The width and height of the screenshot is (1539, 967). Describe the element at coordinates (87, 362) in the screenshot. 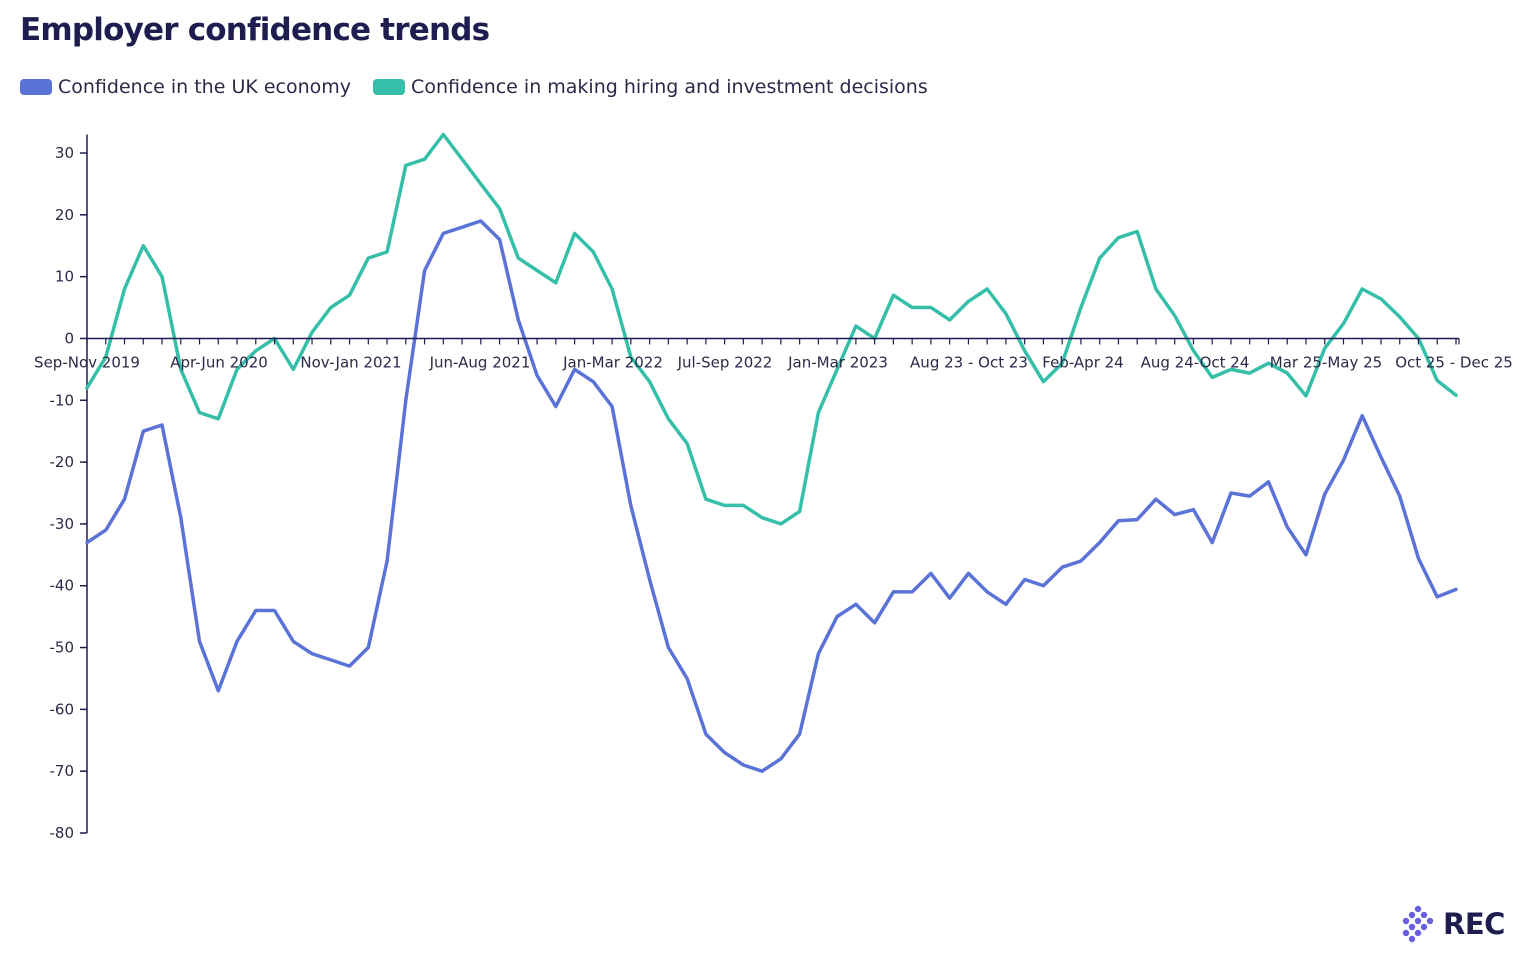

I see `x-tick-label: Sep-Nov 2019` at that location.